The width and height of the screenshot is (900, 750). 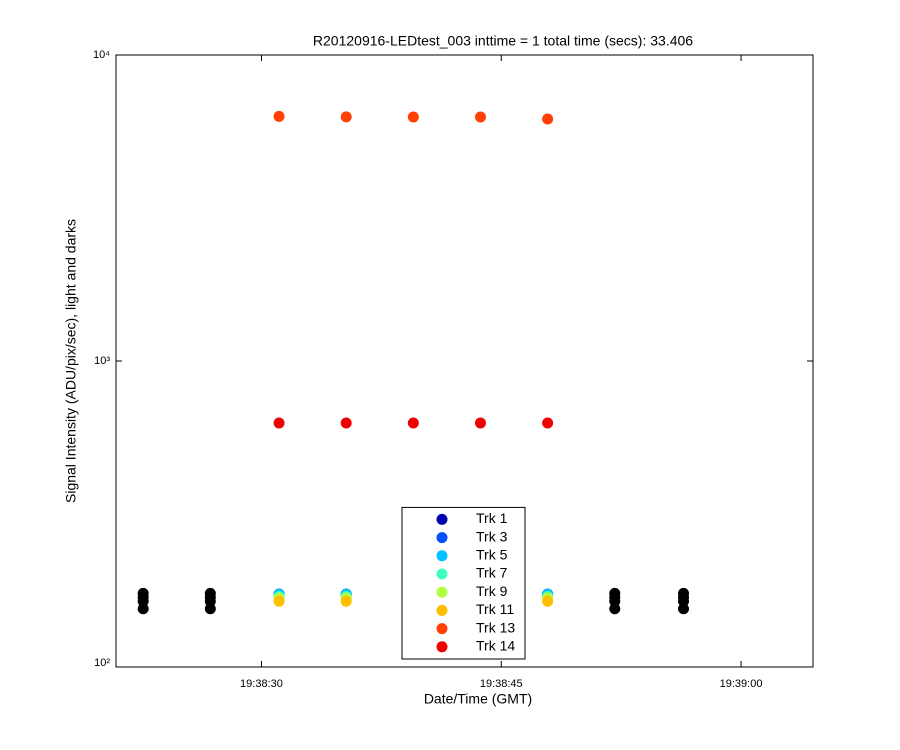 I want to click on x-tick-label: 19:39:00, so click(x=741, y=684).